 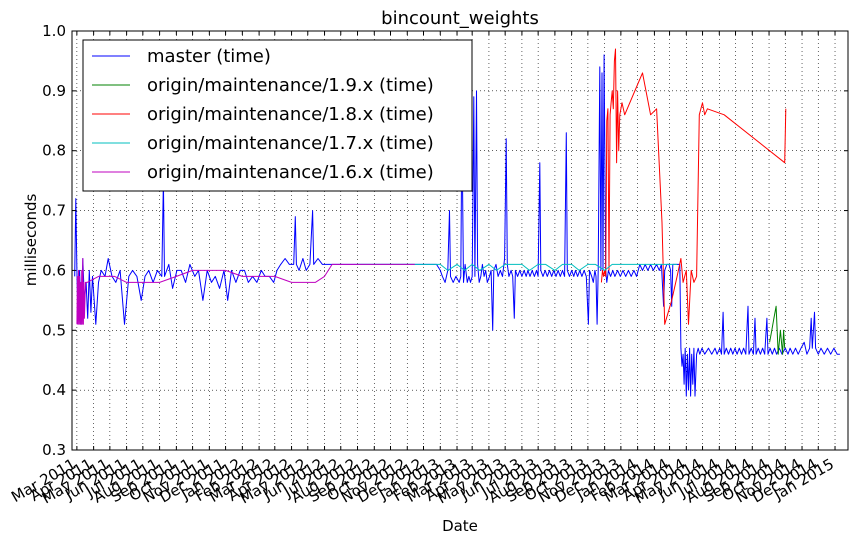 What do you see at coordinates (290, 85) in the screenshot?
I see `legend-label: origin/maintenance/1.9.x (time)` at bounding box center [290, 85].